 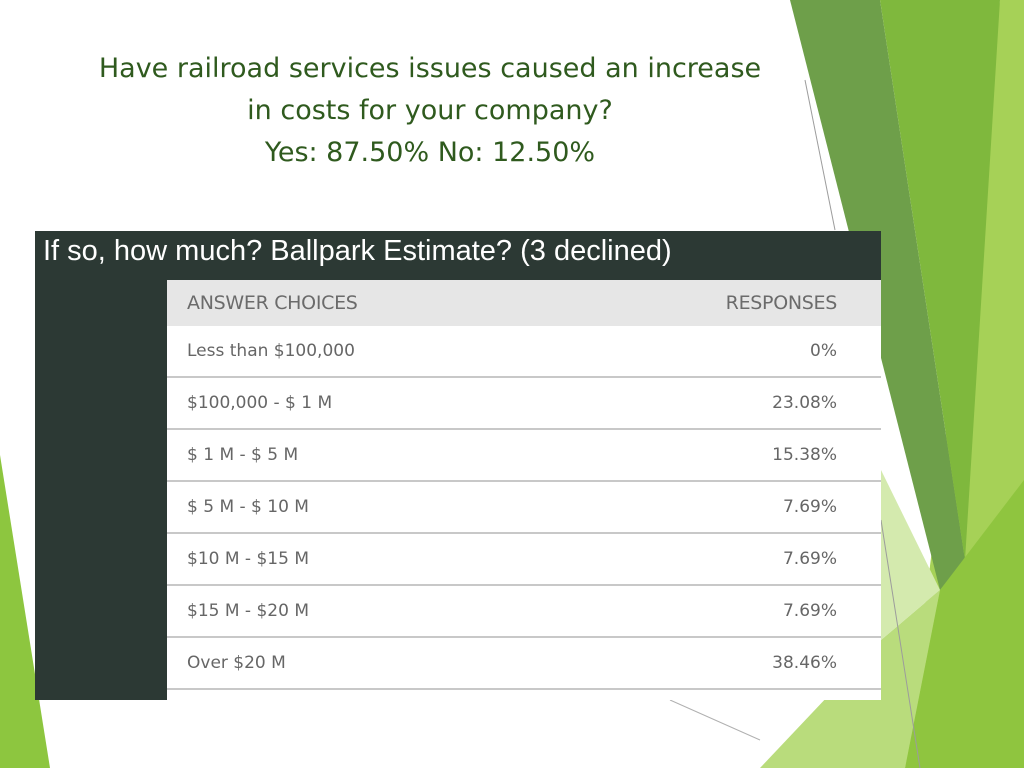 I want to click on response-percent: 15.38%, so click(x=804, y=455).